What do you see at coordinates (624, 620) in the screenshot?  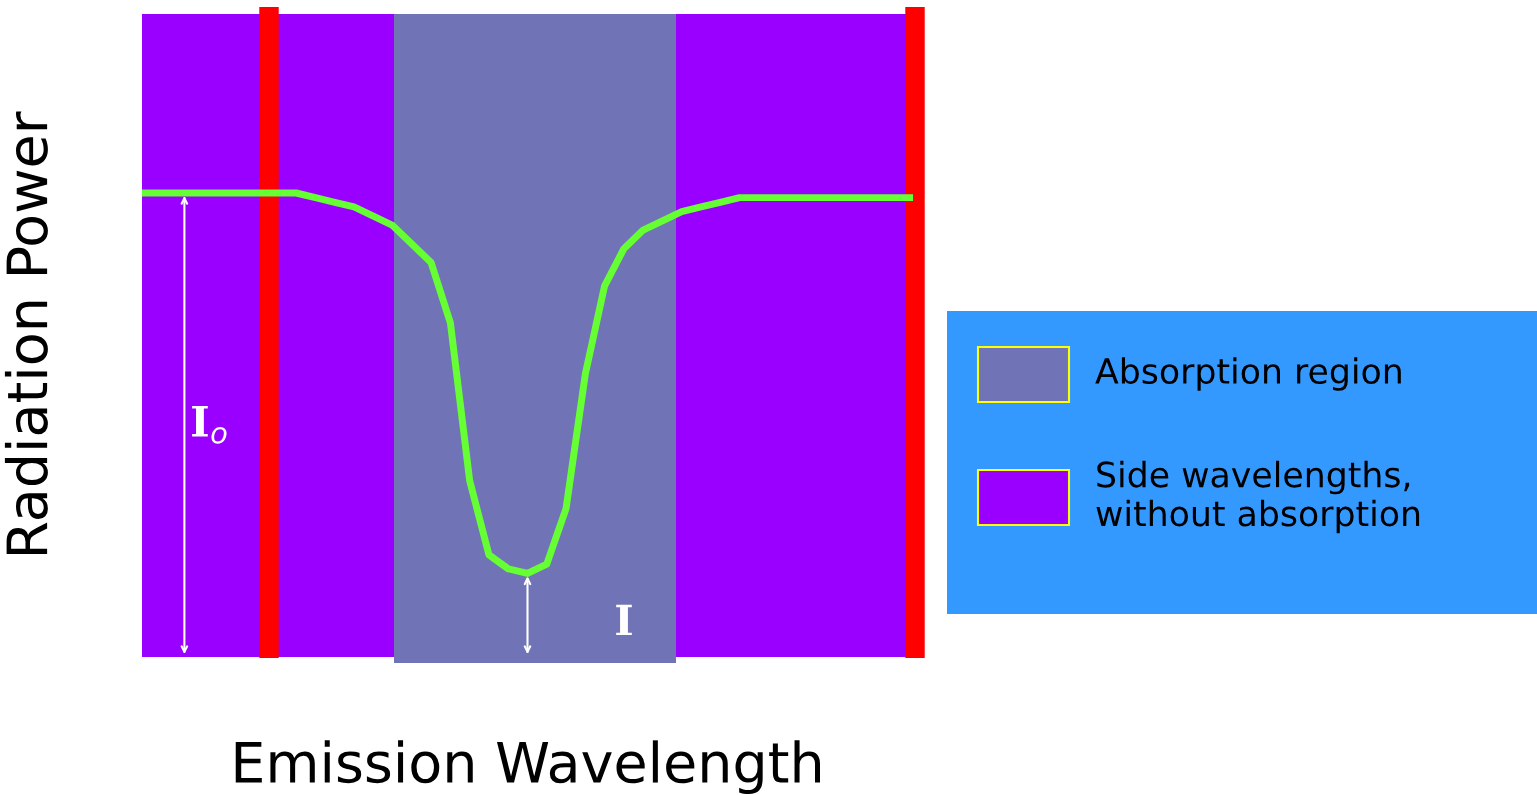 I see `annotation: I` at bounding box center [624, 620].